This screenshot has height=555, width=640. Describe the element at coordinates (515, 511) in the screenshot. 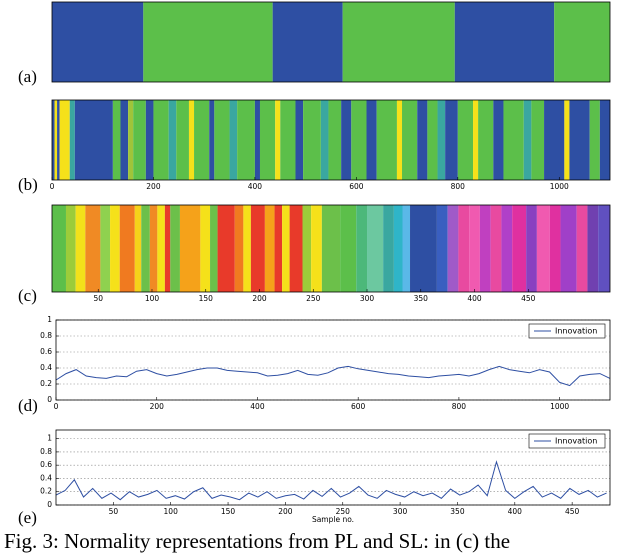

I see `x-tick-label: 400` at that location.